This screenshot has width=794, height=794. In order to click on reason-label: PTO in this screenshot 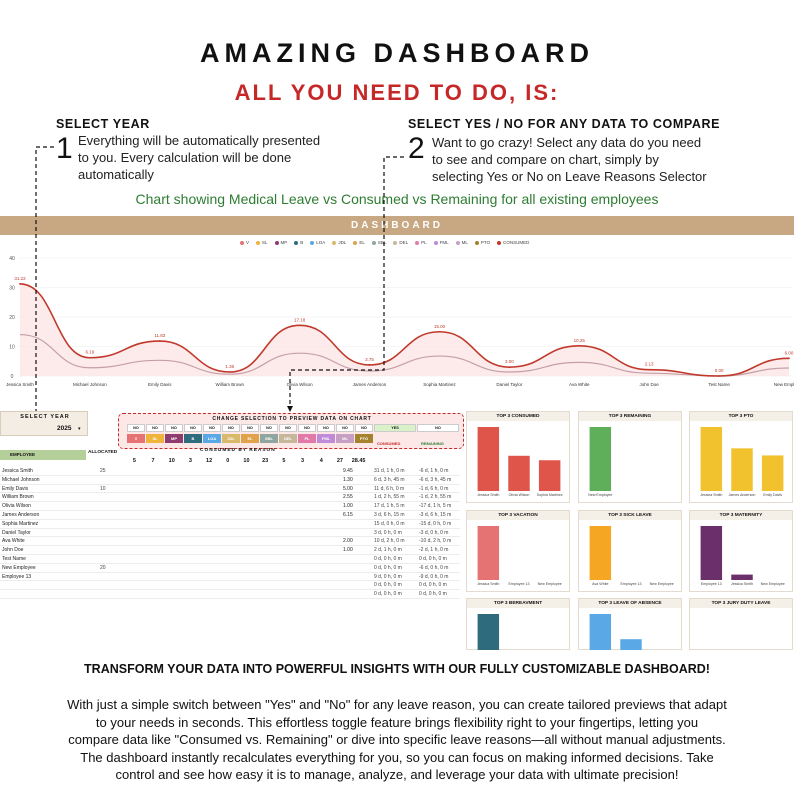, I will do `click(364, 438)`.